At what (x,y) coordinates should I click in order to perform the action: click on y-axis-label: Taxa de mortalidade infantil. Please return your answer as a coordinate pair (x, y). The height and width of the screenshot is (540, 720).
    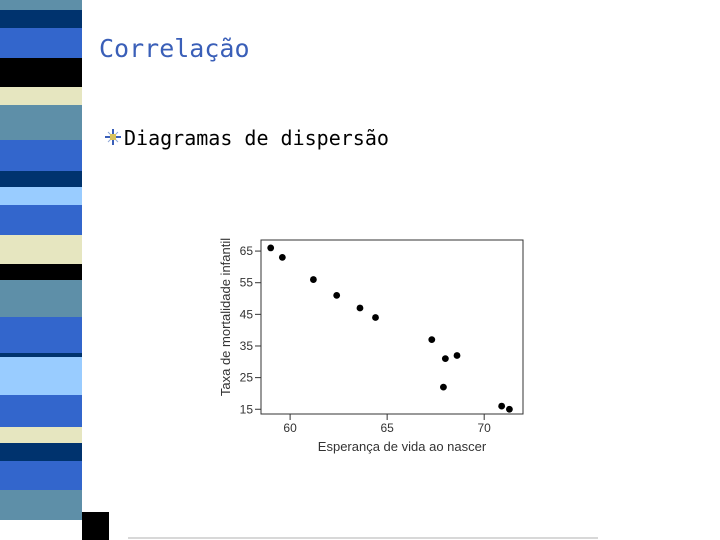
    Looking at the image, I should click on (225, 317).